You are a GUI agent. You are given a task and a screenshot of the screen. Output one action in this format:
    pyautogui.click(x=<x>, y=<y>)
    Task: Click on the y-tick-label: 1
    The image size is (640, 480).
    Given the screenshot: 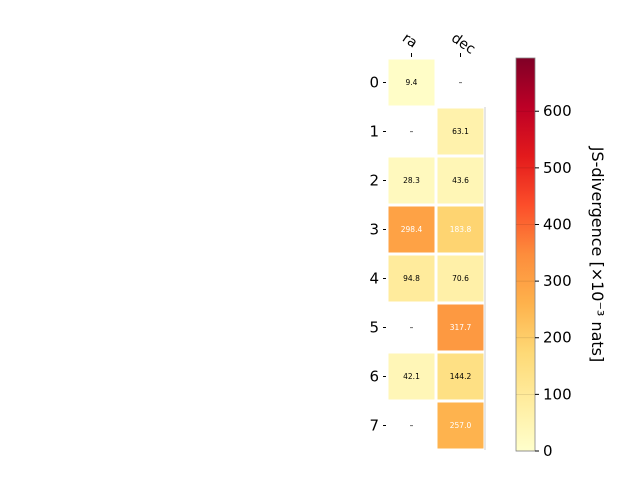 What is the action you would take?
    pyautogui.click(x=374, y=132)
    